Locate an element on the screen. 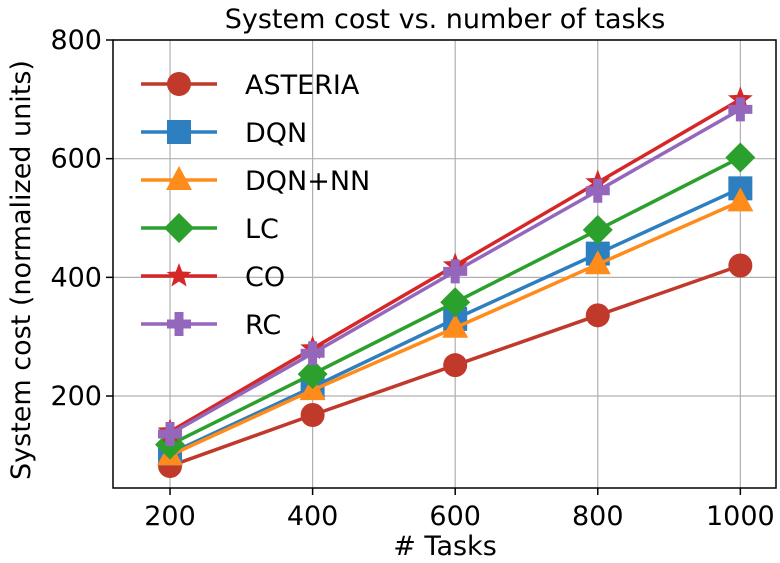 Image resolution: width=780 pixels, height=563 pixels. legend-label: RC is located at coordinates (263, 325).